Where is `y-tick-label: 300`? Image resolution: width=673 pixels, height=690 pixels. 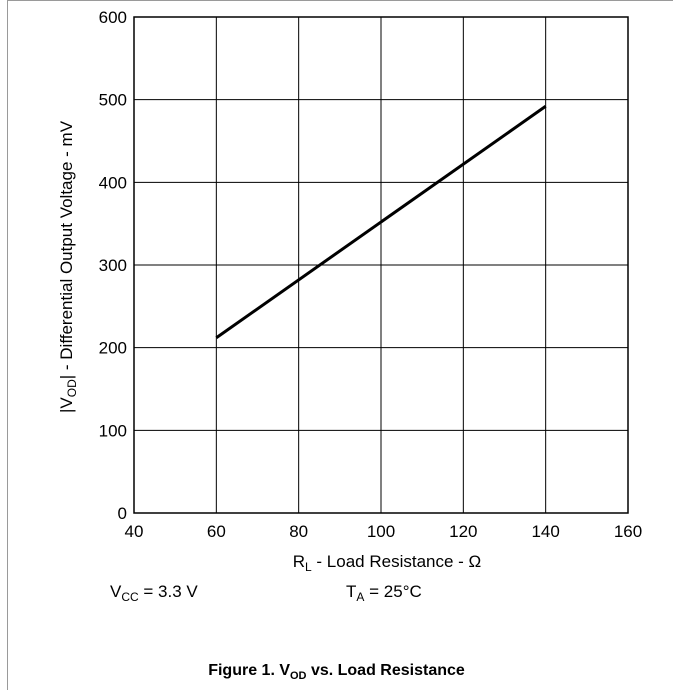 y-tick-label: 300 is located at coordinates (113, 265).